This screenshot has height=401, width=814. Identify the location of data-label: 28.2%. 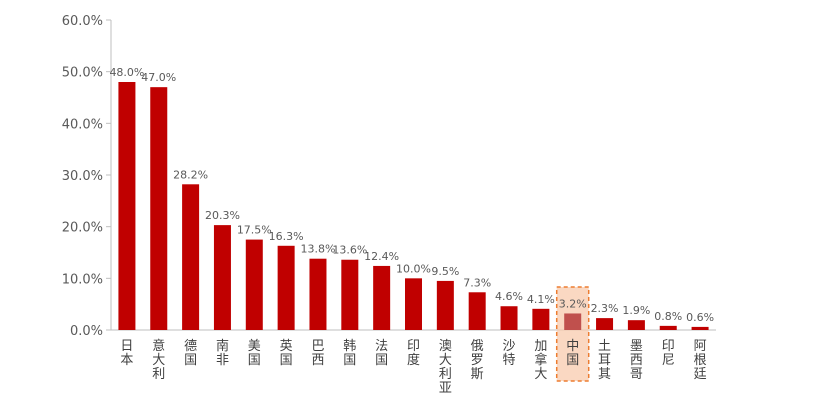
(190, 174).